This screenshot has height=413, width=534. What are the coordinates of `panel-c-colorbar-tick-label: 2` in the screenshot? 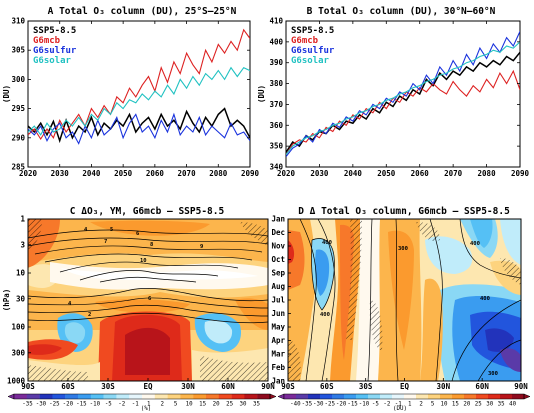 It's located at (162, 405).